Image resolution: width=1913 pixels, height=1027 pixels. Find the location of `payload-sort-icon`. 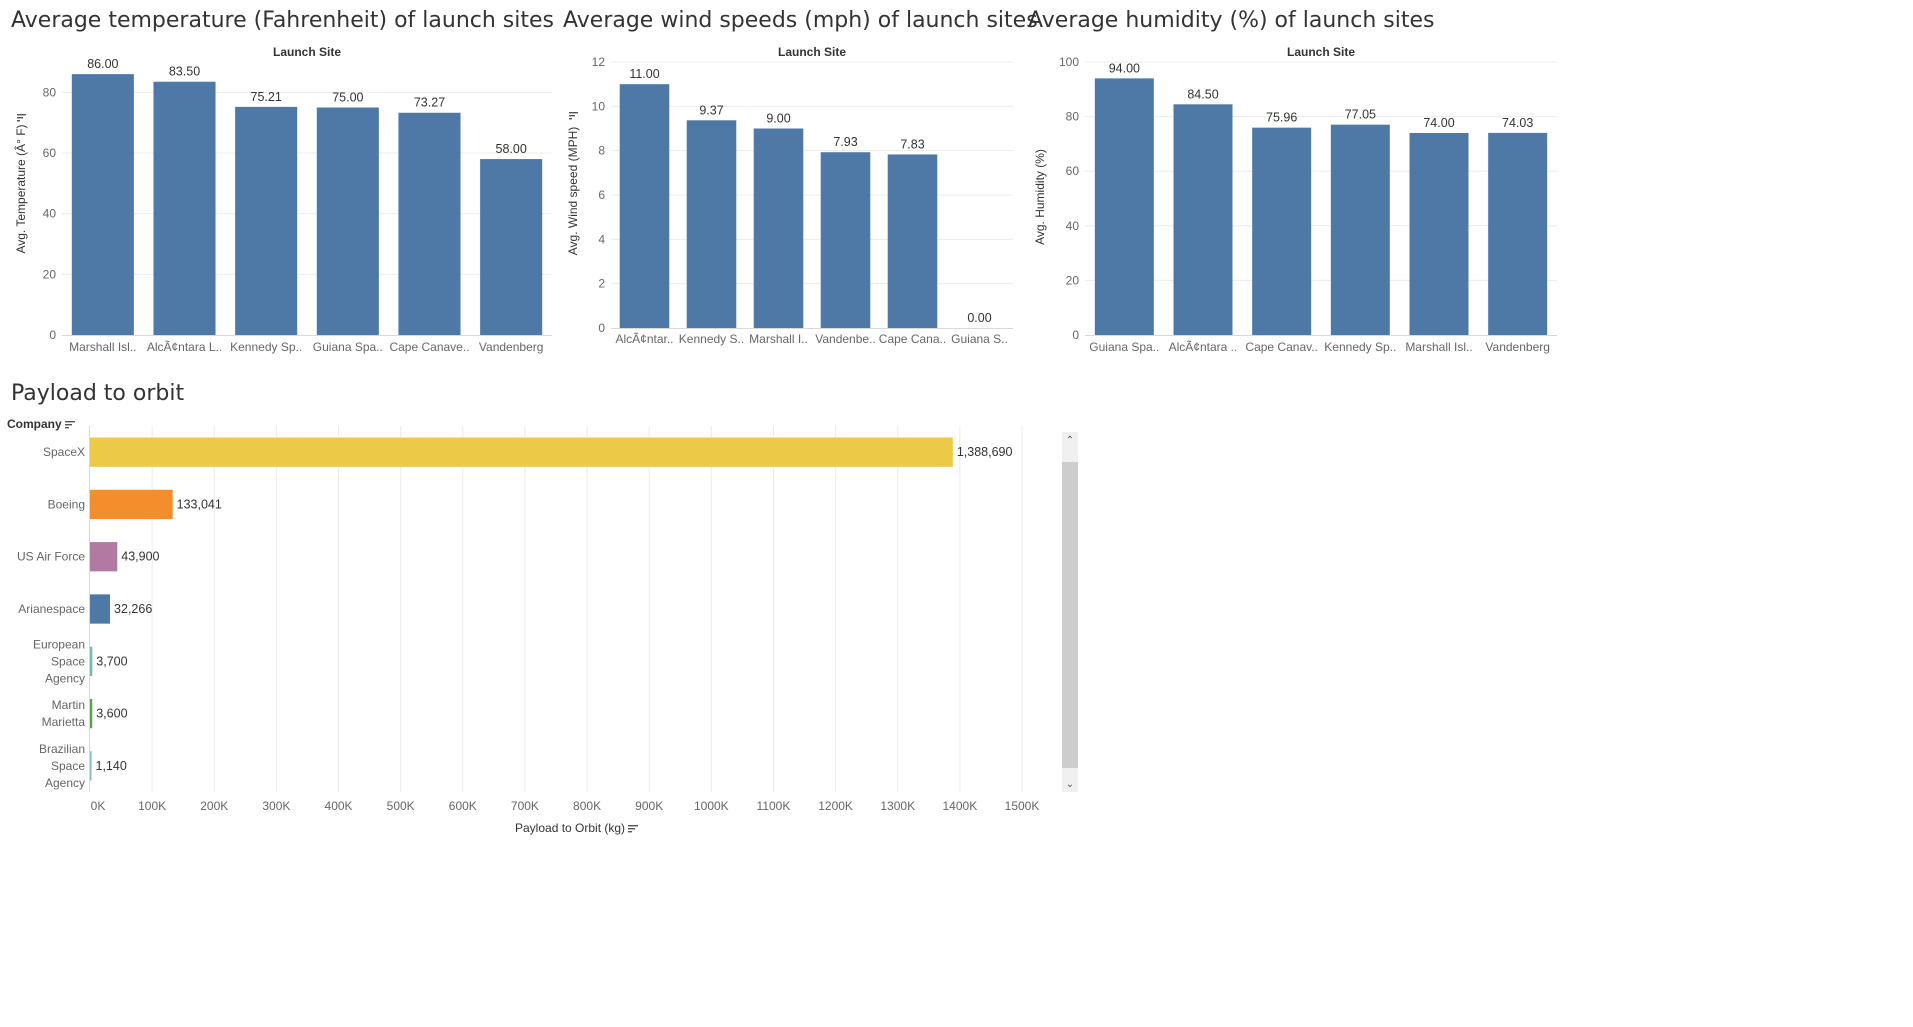

payload-sort-icon is located at coordinates (633, 828).